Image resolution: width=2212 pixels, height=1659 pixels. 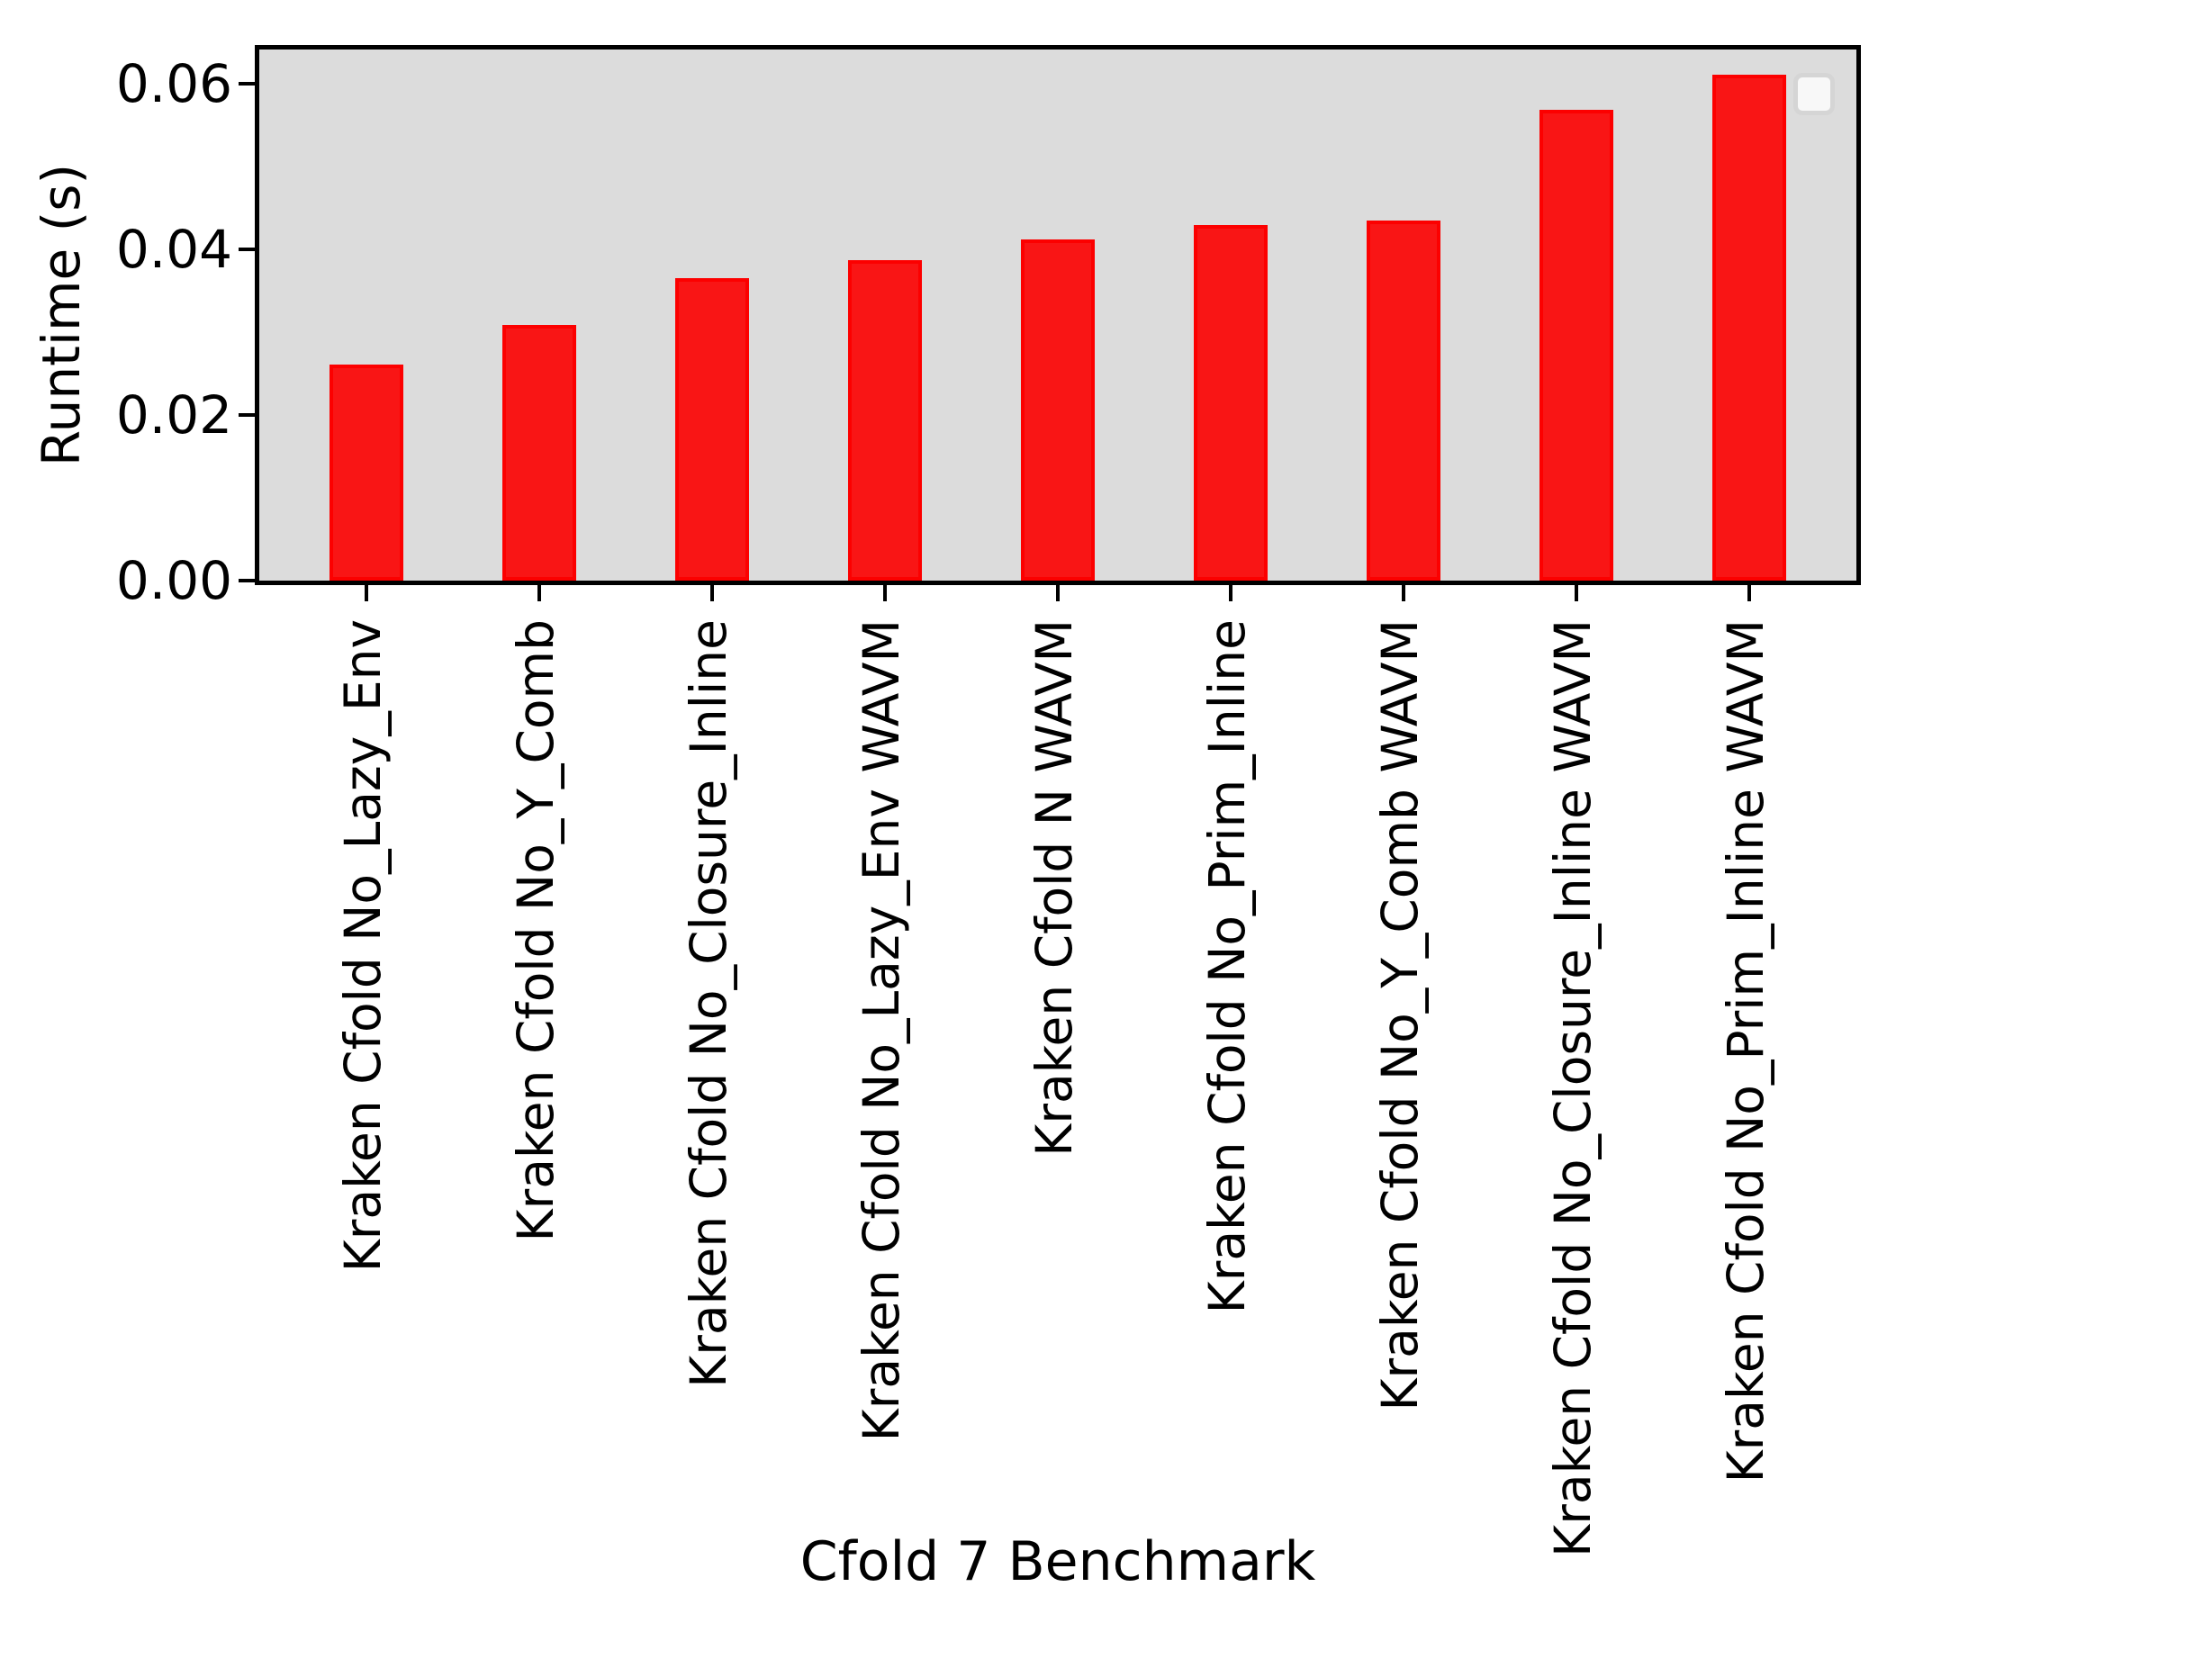 What do you see at coordinates (173, 249) in the screenshot?
I see `y-tick-label: 0.04` at bounding box center [173, 249].